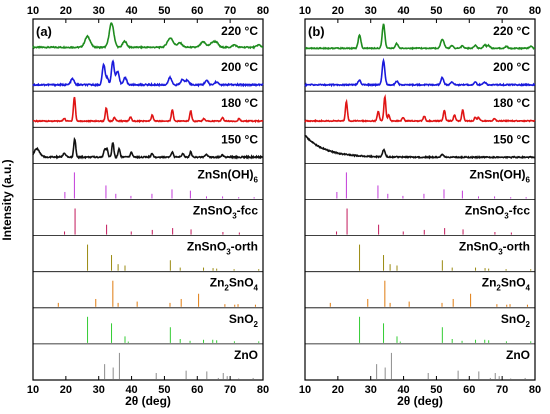 Image resolution: width=550 pixels, height=414 pixels. What do you see at coordinates (316, 31) in the screenshot?
I see `panel-label: (b)` at bounding box center [316, 31].